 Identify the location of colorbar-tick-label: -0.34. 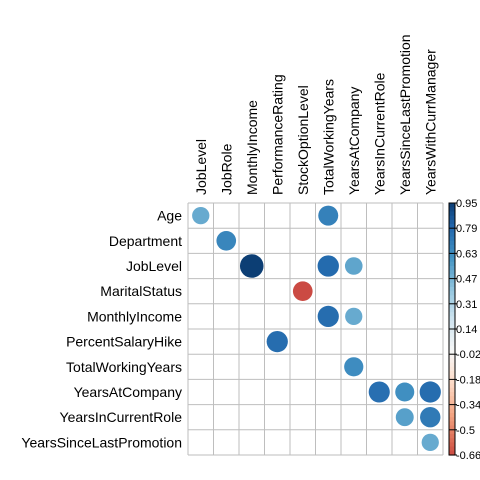
(468, 406).